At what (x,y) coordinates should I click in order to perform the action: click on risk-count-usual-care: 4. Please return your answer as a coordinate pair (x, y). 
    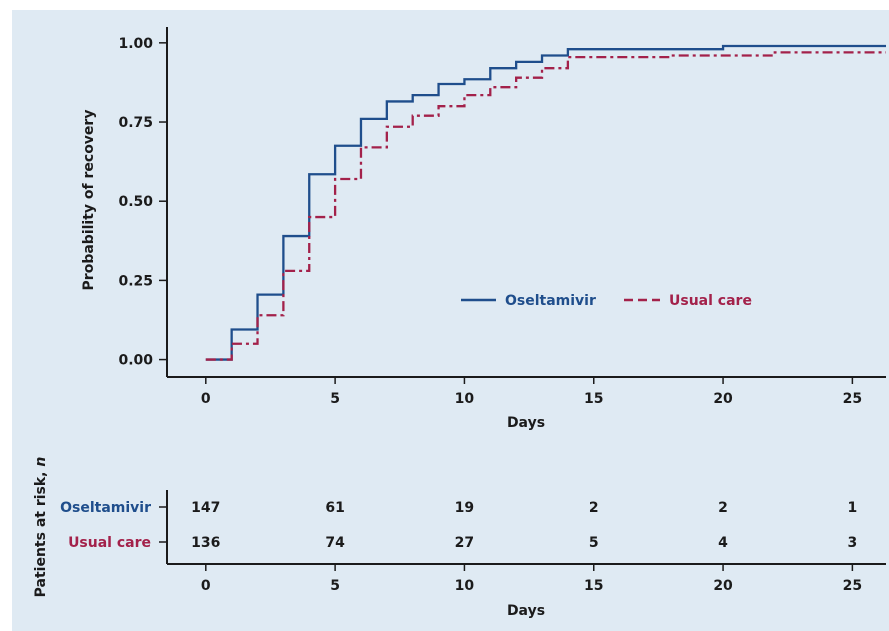
    Looking at the image, I should click on (723, 543).